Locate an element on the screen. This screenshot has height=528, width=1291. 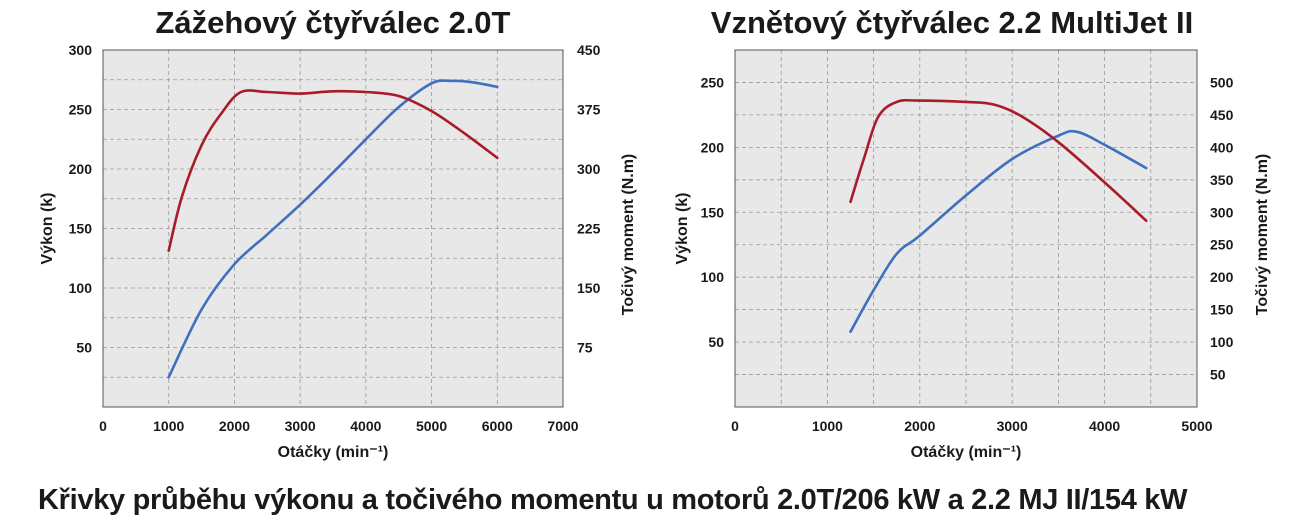
y2-tick-label: 350 is located at coordinates (1222, 180).